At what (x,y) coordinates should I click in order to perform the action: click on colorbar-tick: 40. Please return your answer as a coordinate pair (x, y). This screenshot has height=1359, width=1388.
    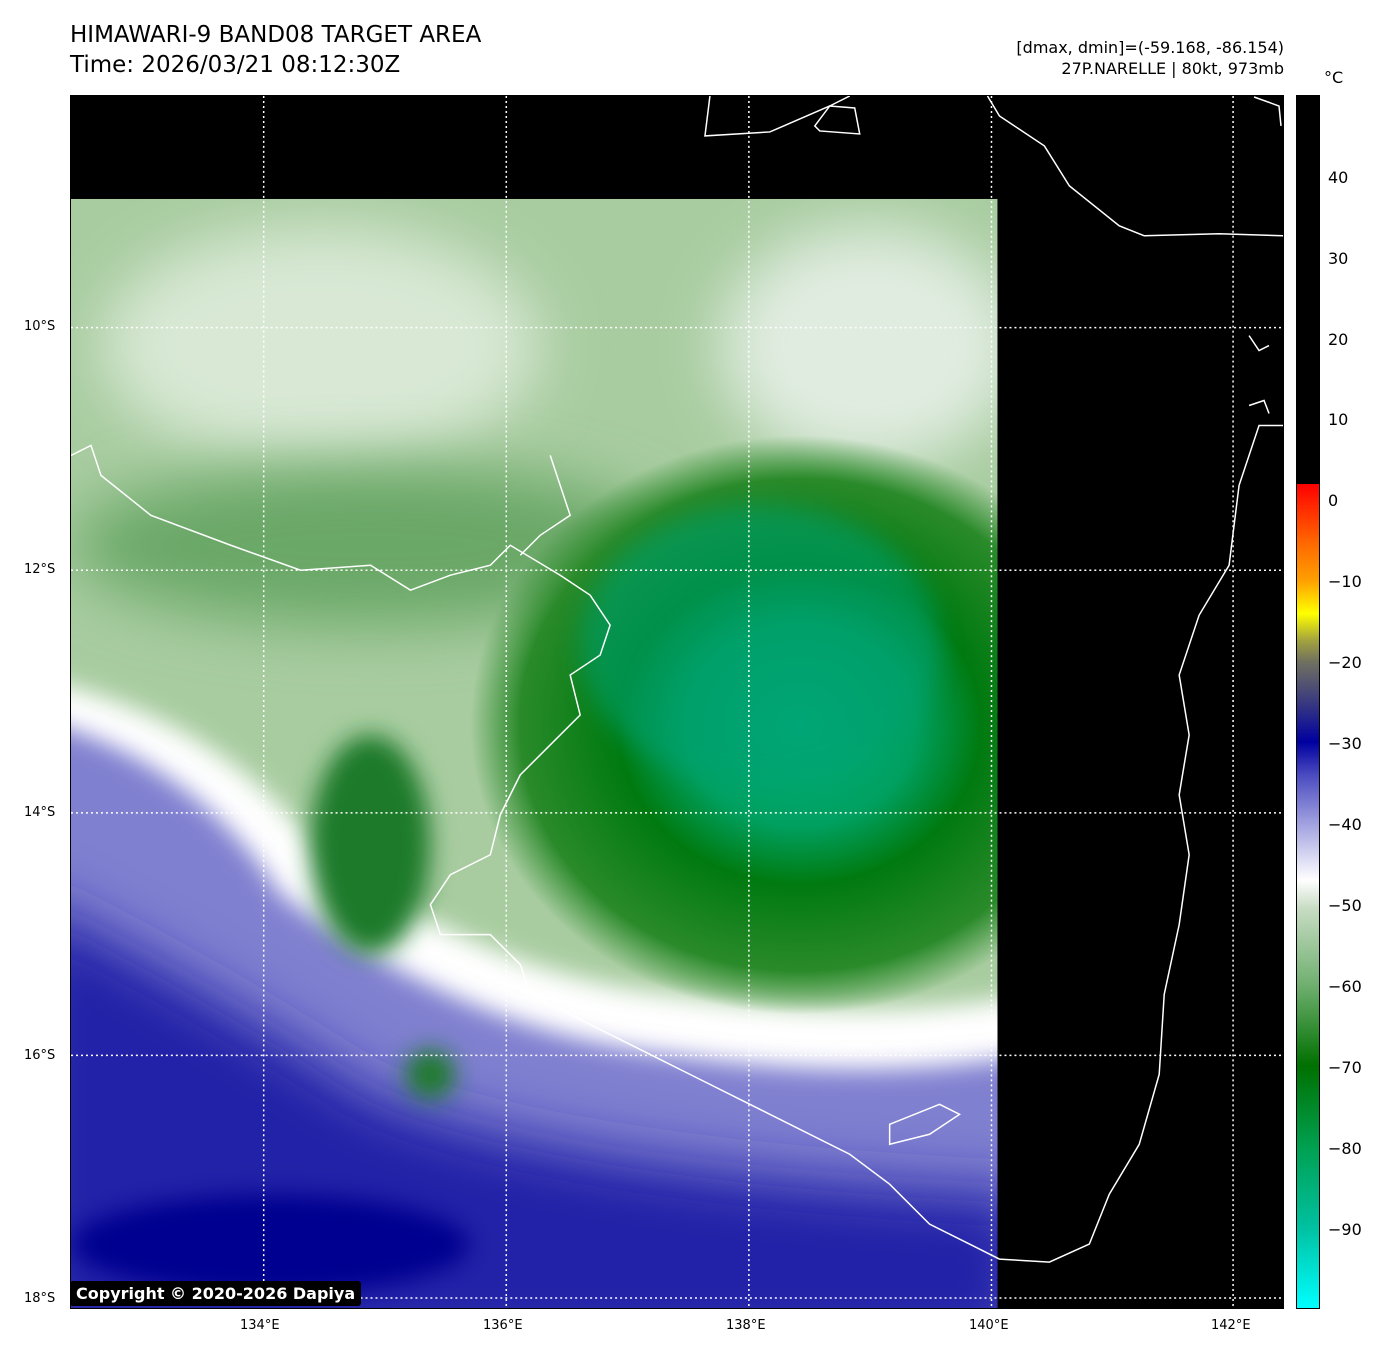
    Looking at the image, I should click on (1338, 177).